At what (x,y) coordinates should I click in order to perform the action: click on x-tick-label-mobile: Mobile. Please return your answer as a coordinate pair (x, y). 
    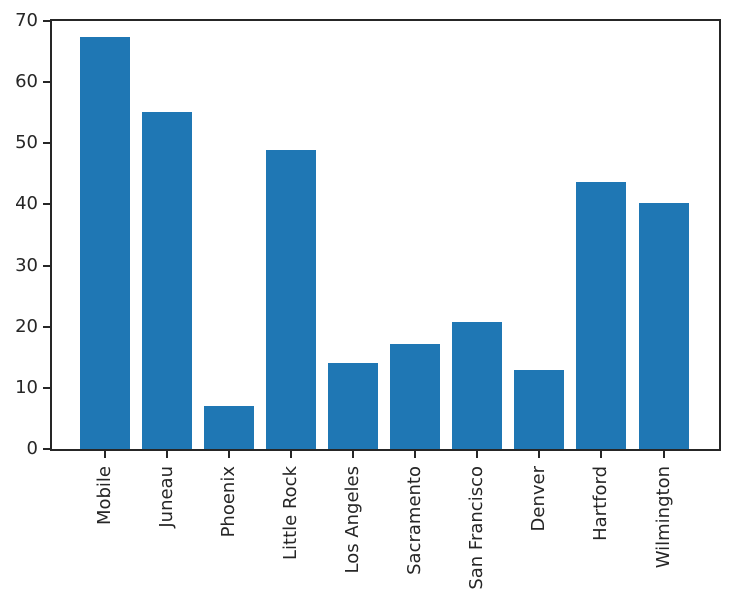
    Looking at the image, I should click on (104, 496).